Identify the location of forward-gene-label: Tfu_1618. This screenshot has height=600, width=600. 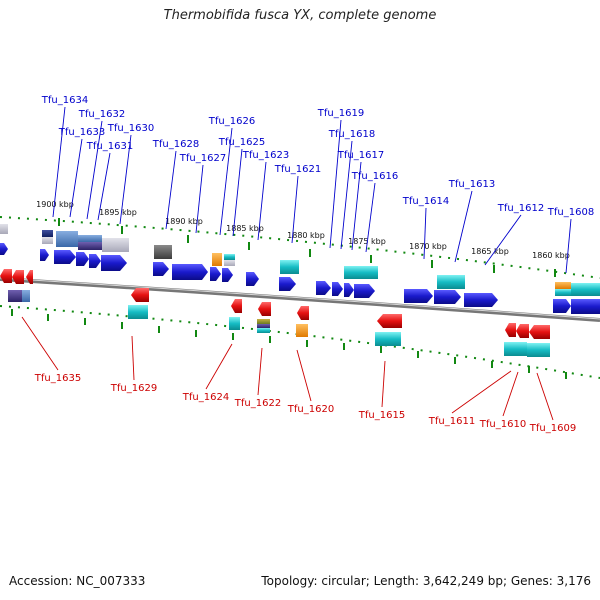
(351, 134).